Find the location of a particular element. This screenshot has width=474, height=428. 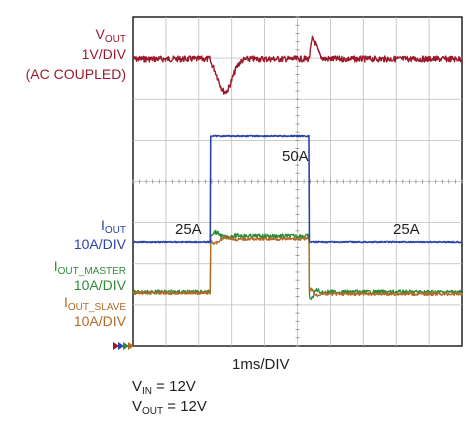

iout-label: IOUT is located at coordinates (113, 226).